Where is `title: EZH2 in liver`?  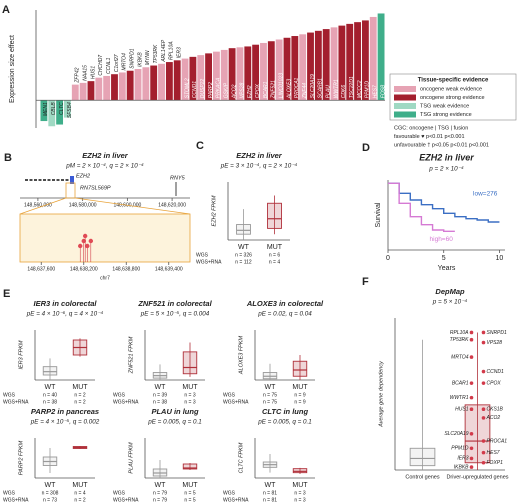 title: EZH2 in liver is located at coordinates (105, 155).